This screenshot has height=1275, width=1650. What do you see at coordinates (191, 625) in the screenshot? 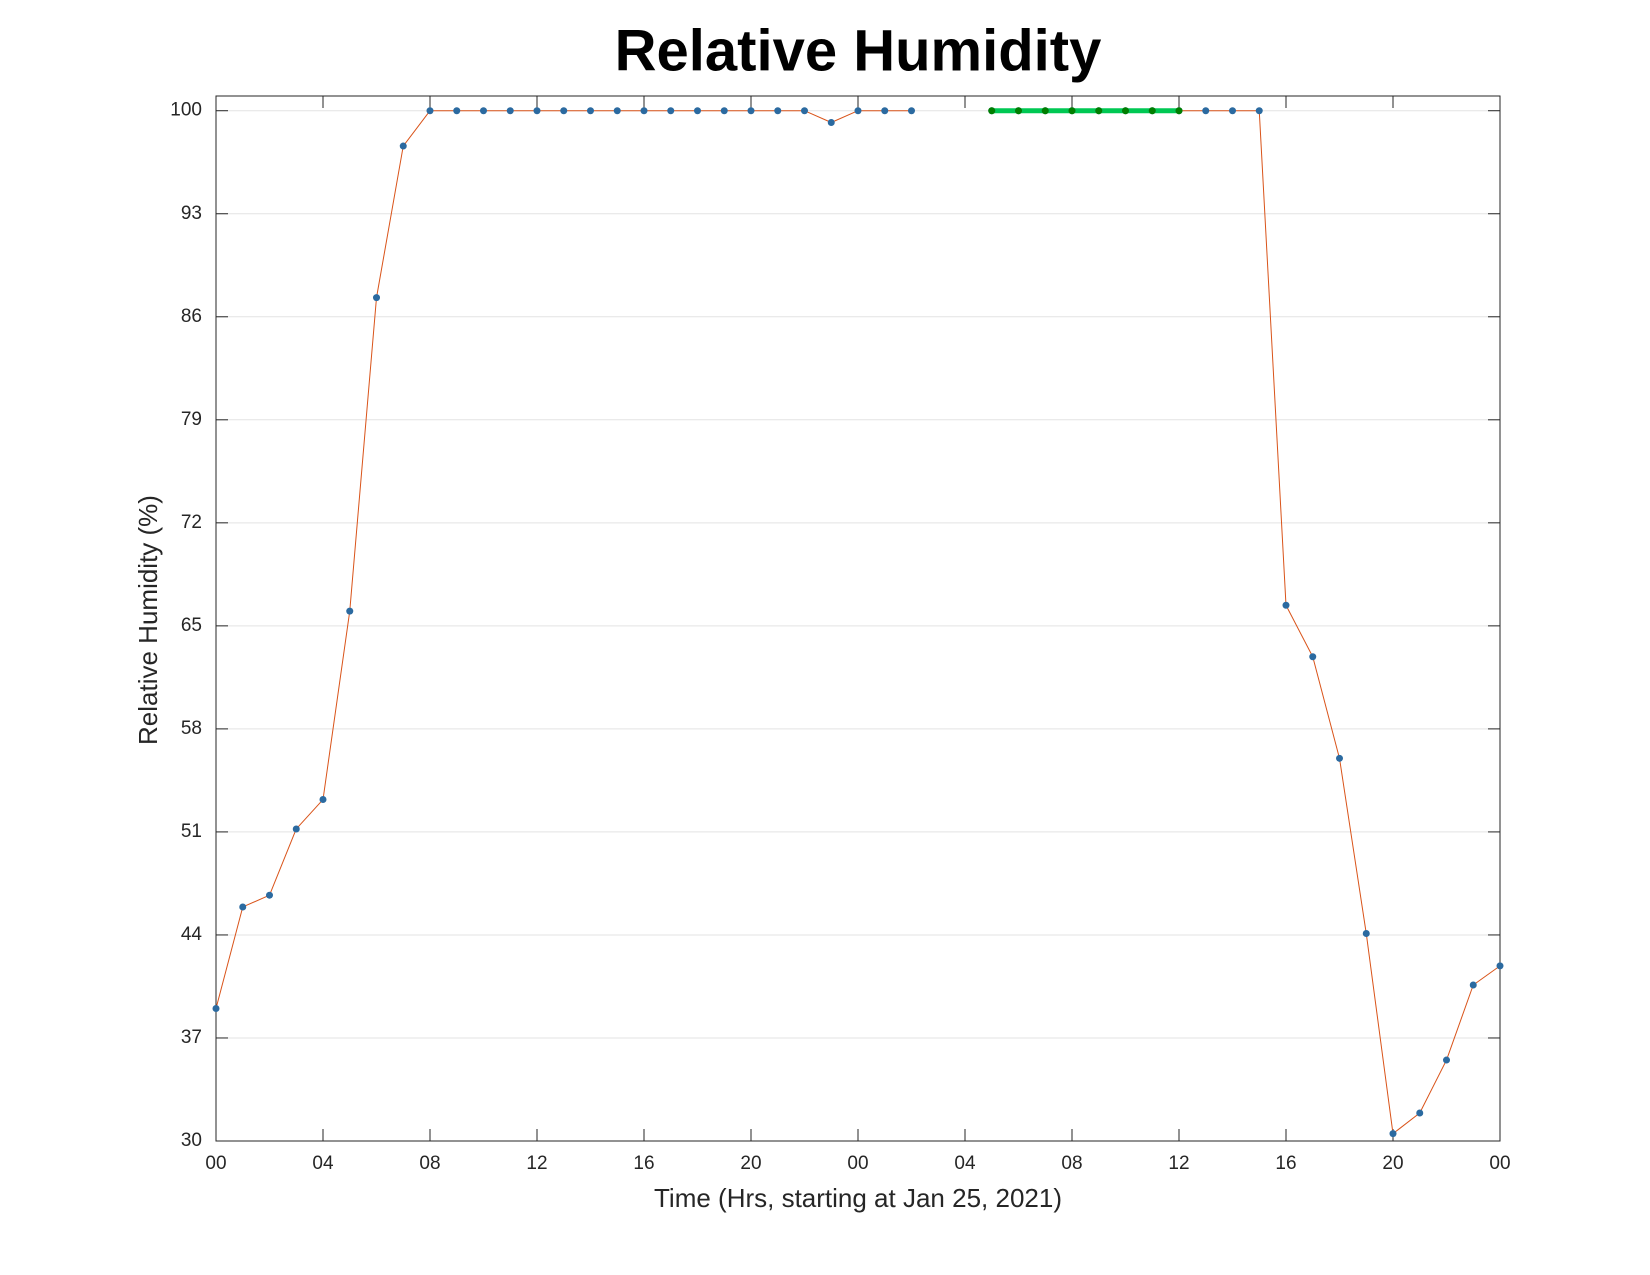
I see `y-tick-label: 65` at bounding box center [191, 625].